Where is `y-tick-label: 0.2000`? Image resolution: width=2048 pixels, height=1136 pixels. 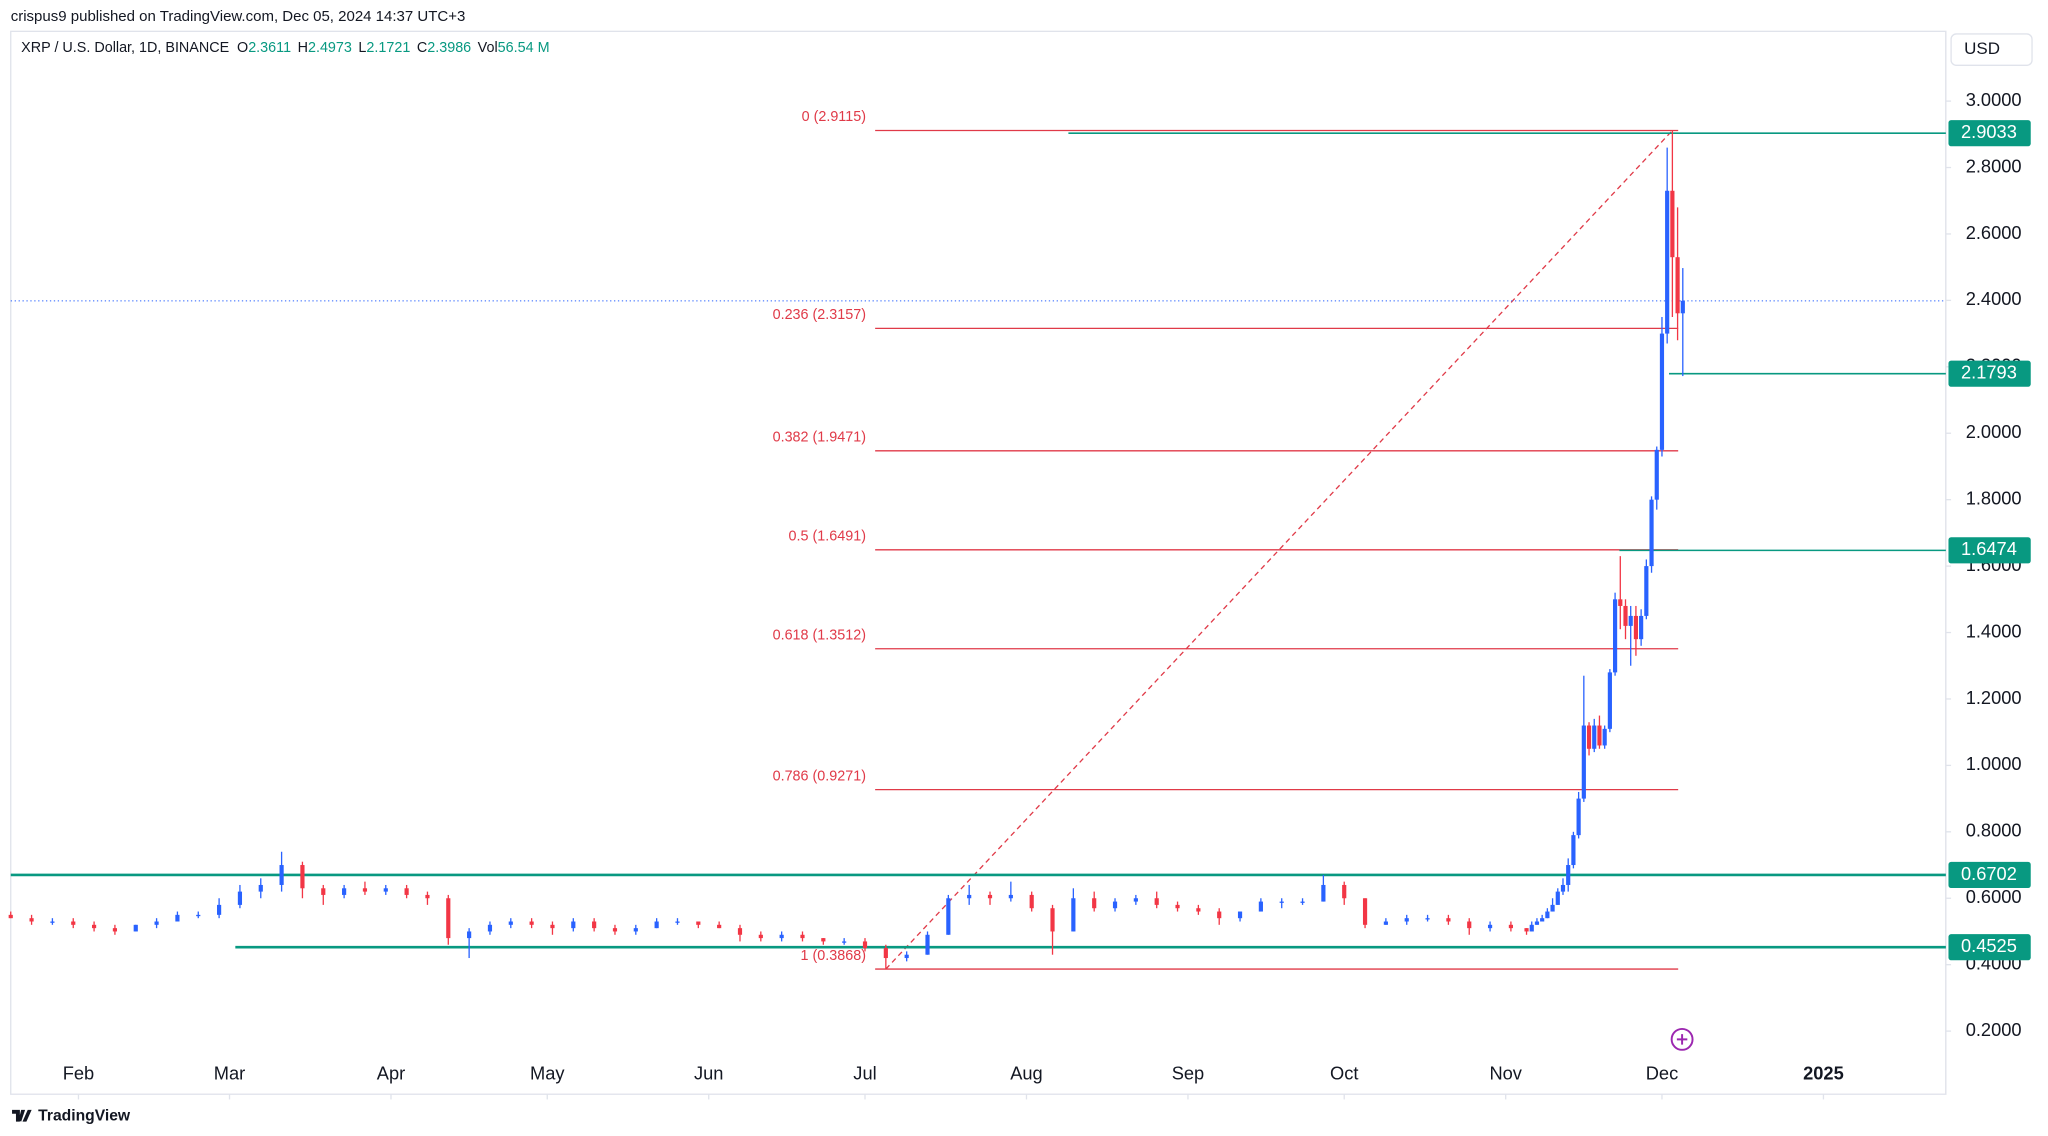
y-tick-label: 0.2000 is located at coordinates (1994, 1029).